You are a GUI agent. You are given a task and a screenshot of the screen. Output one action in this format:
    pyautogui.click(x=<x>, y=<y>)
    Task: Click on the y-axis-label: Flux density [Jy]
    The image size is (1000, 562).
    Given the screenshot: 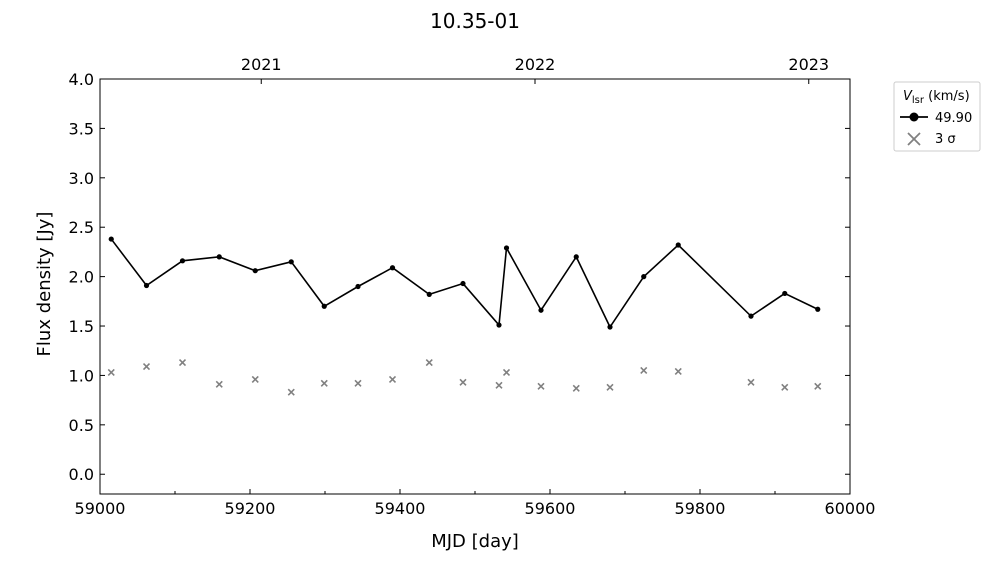 What is the action you would take?
    pyautogui.click(x=44, y=284)
    